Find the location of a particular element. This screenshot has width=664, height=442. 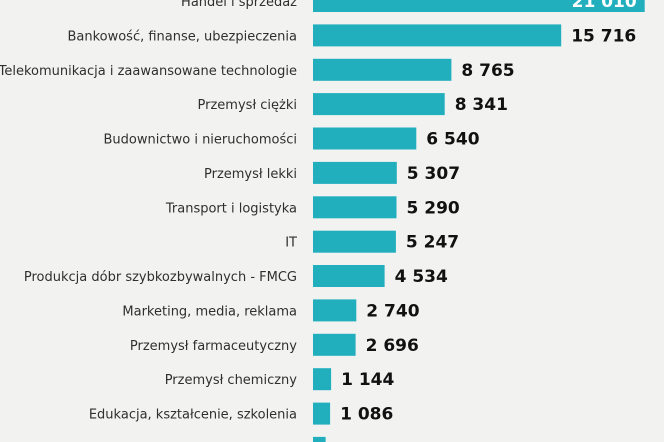

category-label: Bankowość, finanse, ubezpieczenia is located at coordinates (182, 36).